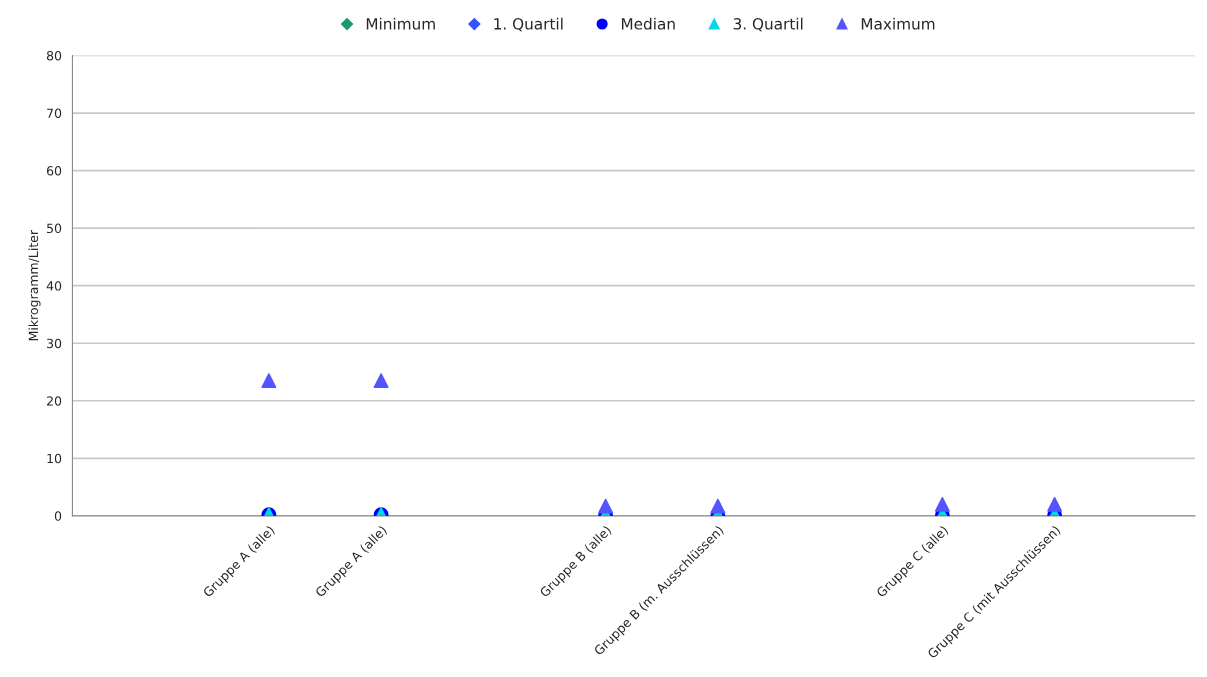 The image size is (1207, 677). I want to click on y-tick-label: 70, so click(54, 113).